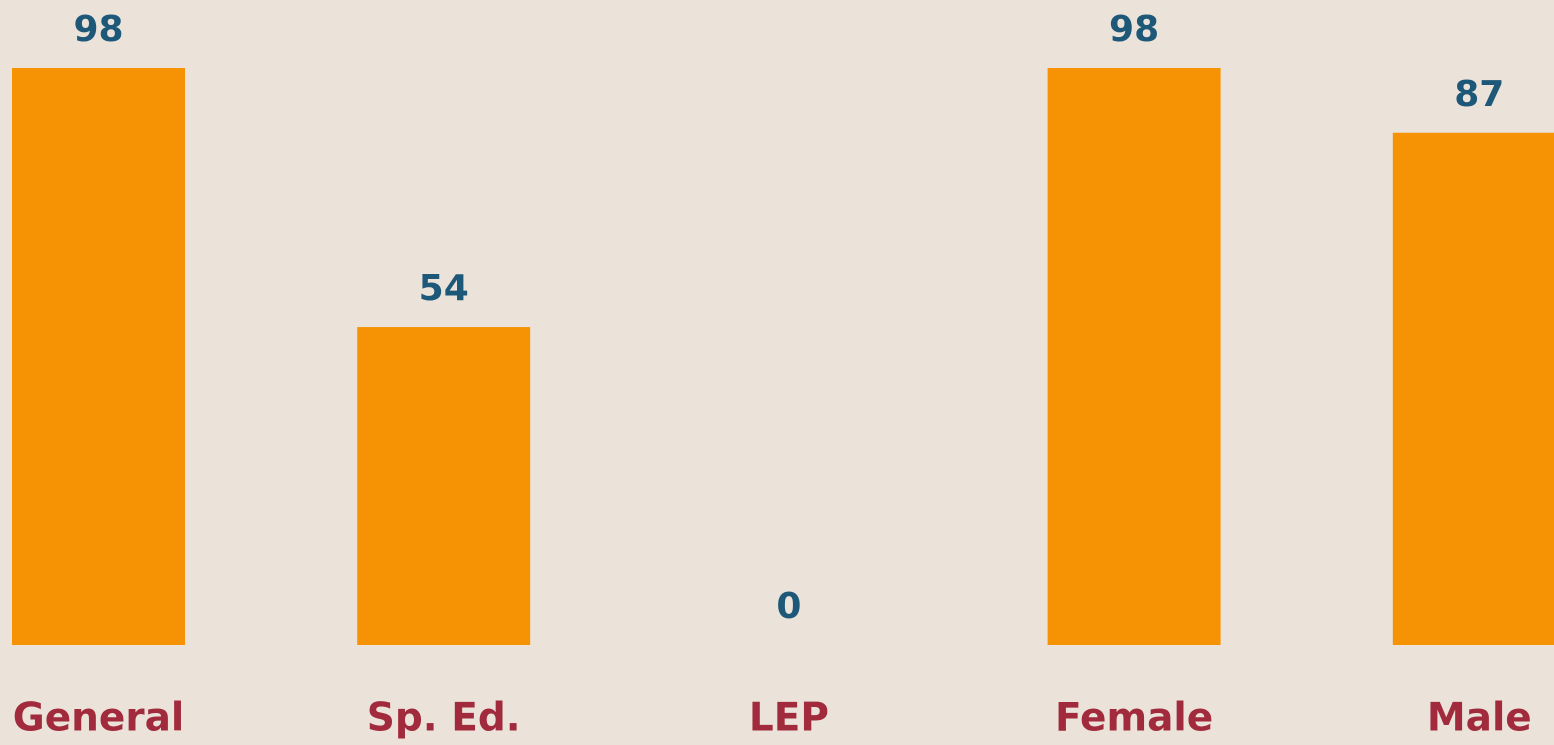 This screenshot has height=745, width=1554. I want to click on value-label: 54, so click(444, 288).